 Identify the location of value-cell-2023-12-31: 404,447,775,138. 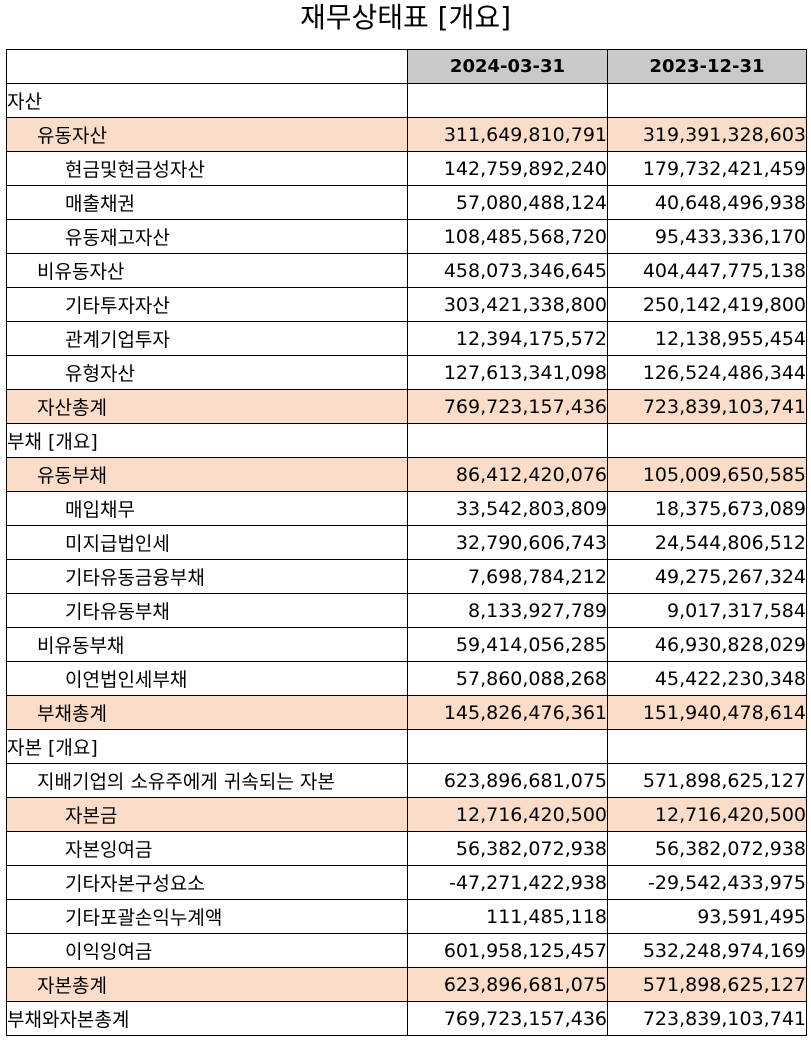
(707, 270).